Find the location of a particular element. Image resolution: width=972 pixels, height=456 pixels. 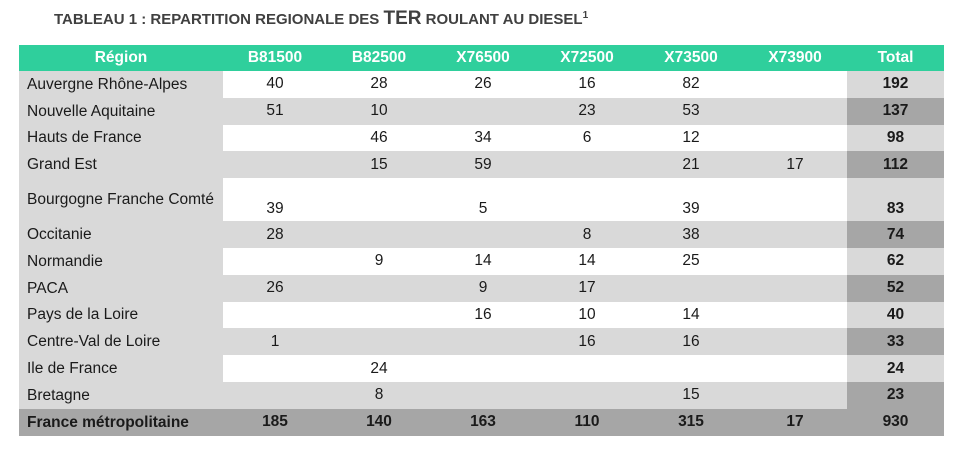

table-row: Normandie 9 14 14 25 62 is located at coordinates (481, 261).